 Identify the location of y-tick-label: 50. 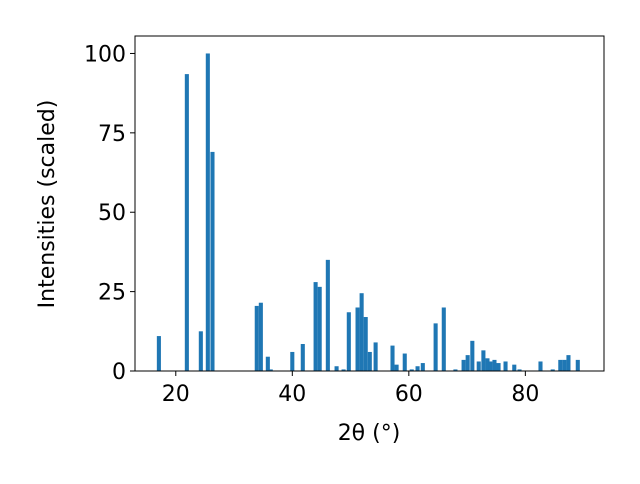
(112, 213).